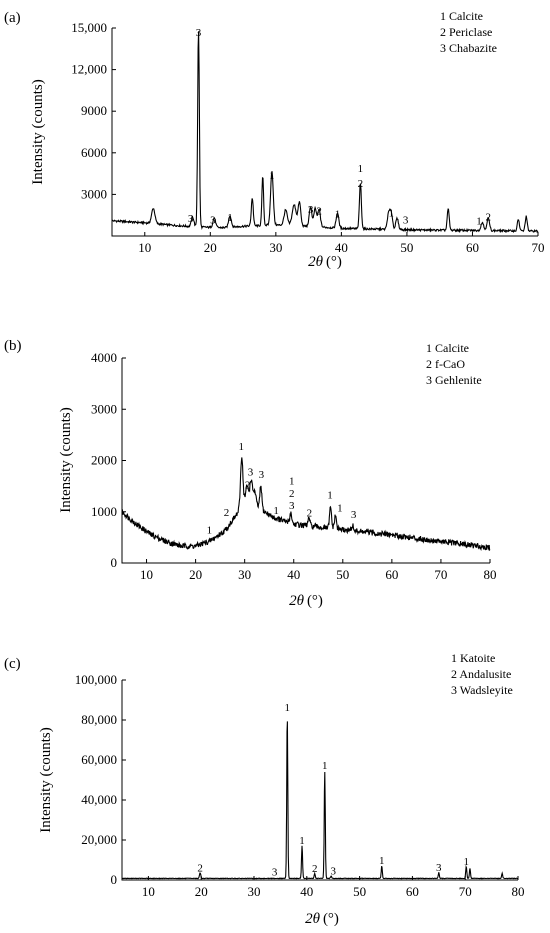 The height and width of the screenshot is (933, 550). What do you see at coordinates (12, 664) in the screenshot?
I see `panel-label: (c)` at bounding box center [12, 664].